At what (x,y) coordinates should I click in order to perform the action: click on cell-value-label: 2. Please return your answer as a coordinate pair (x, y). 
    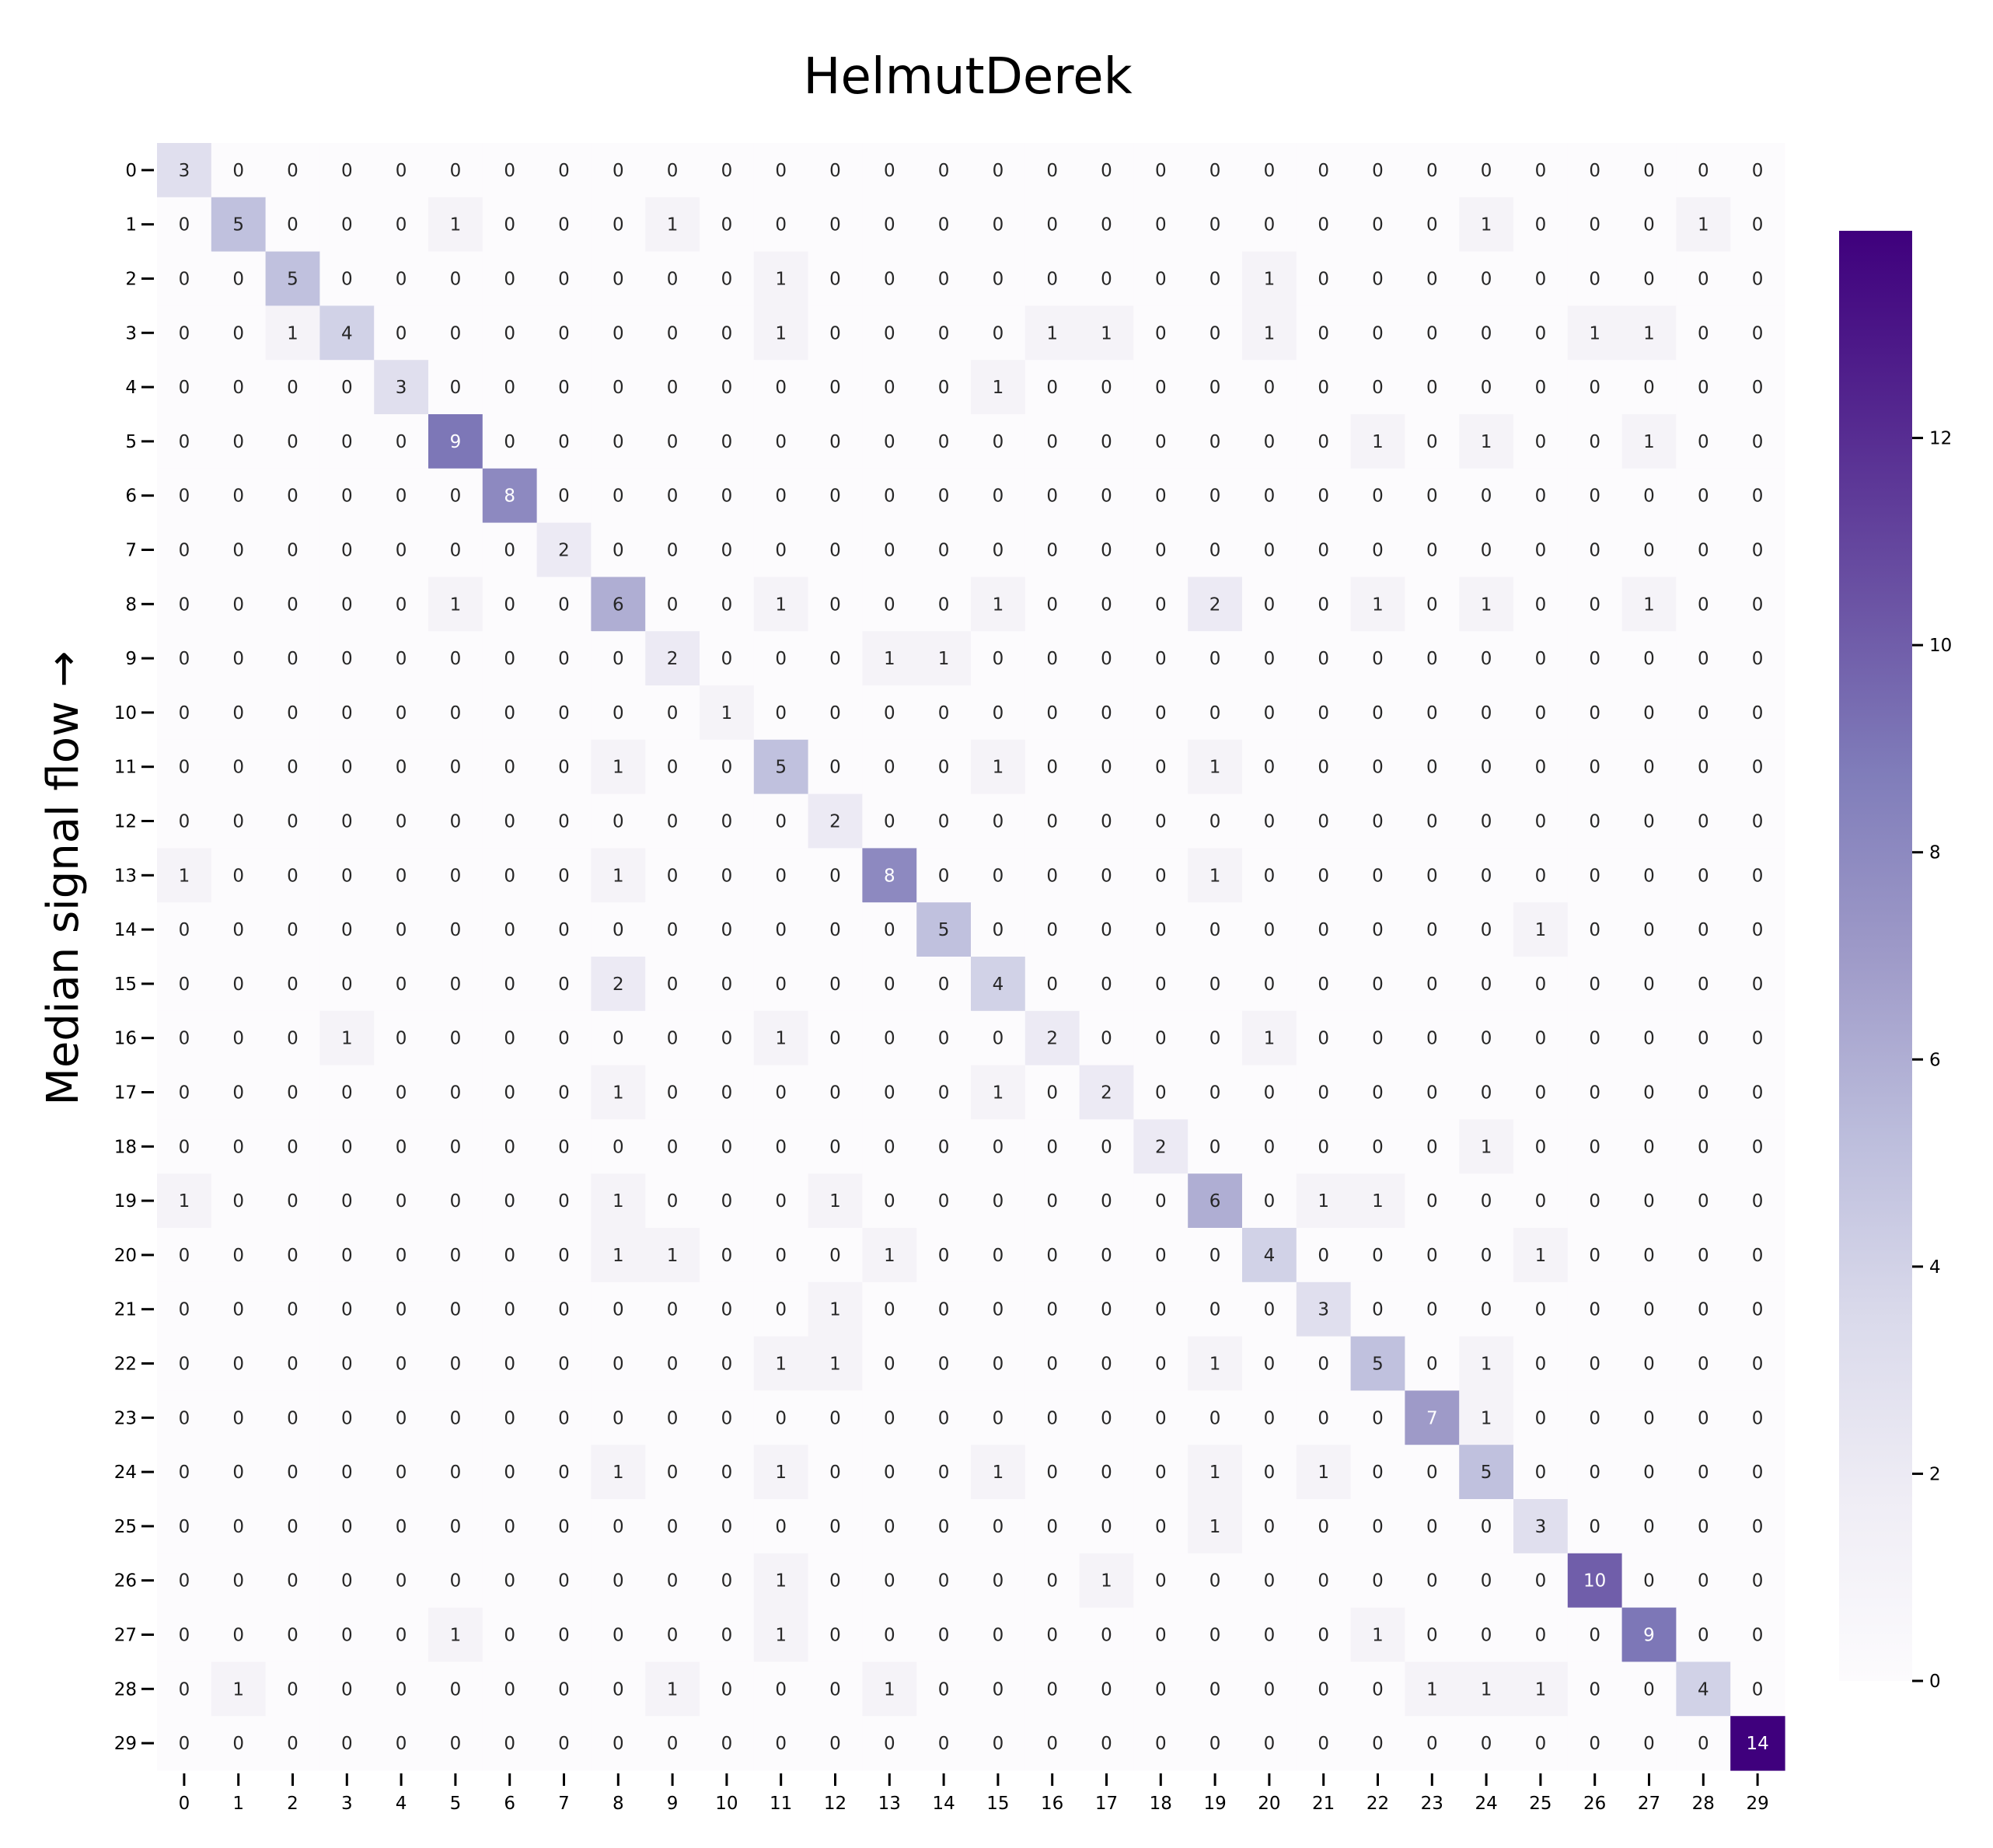
    Looking at the image, I should click on (1215, 604).